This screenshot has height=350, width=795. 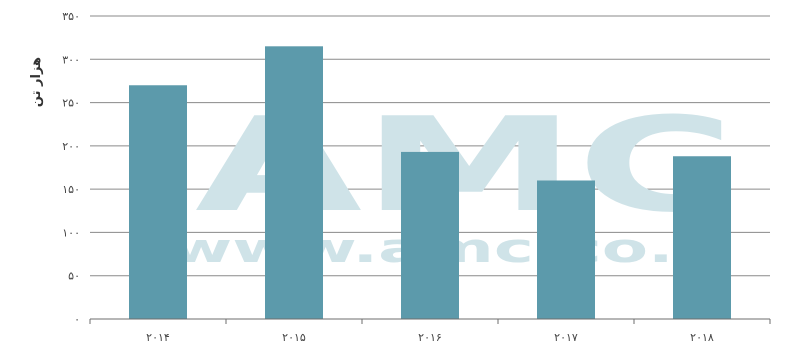 I want to click on x-tick-label: ۲۰۱۶, so click(x=430, y=337).